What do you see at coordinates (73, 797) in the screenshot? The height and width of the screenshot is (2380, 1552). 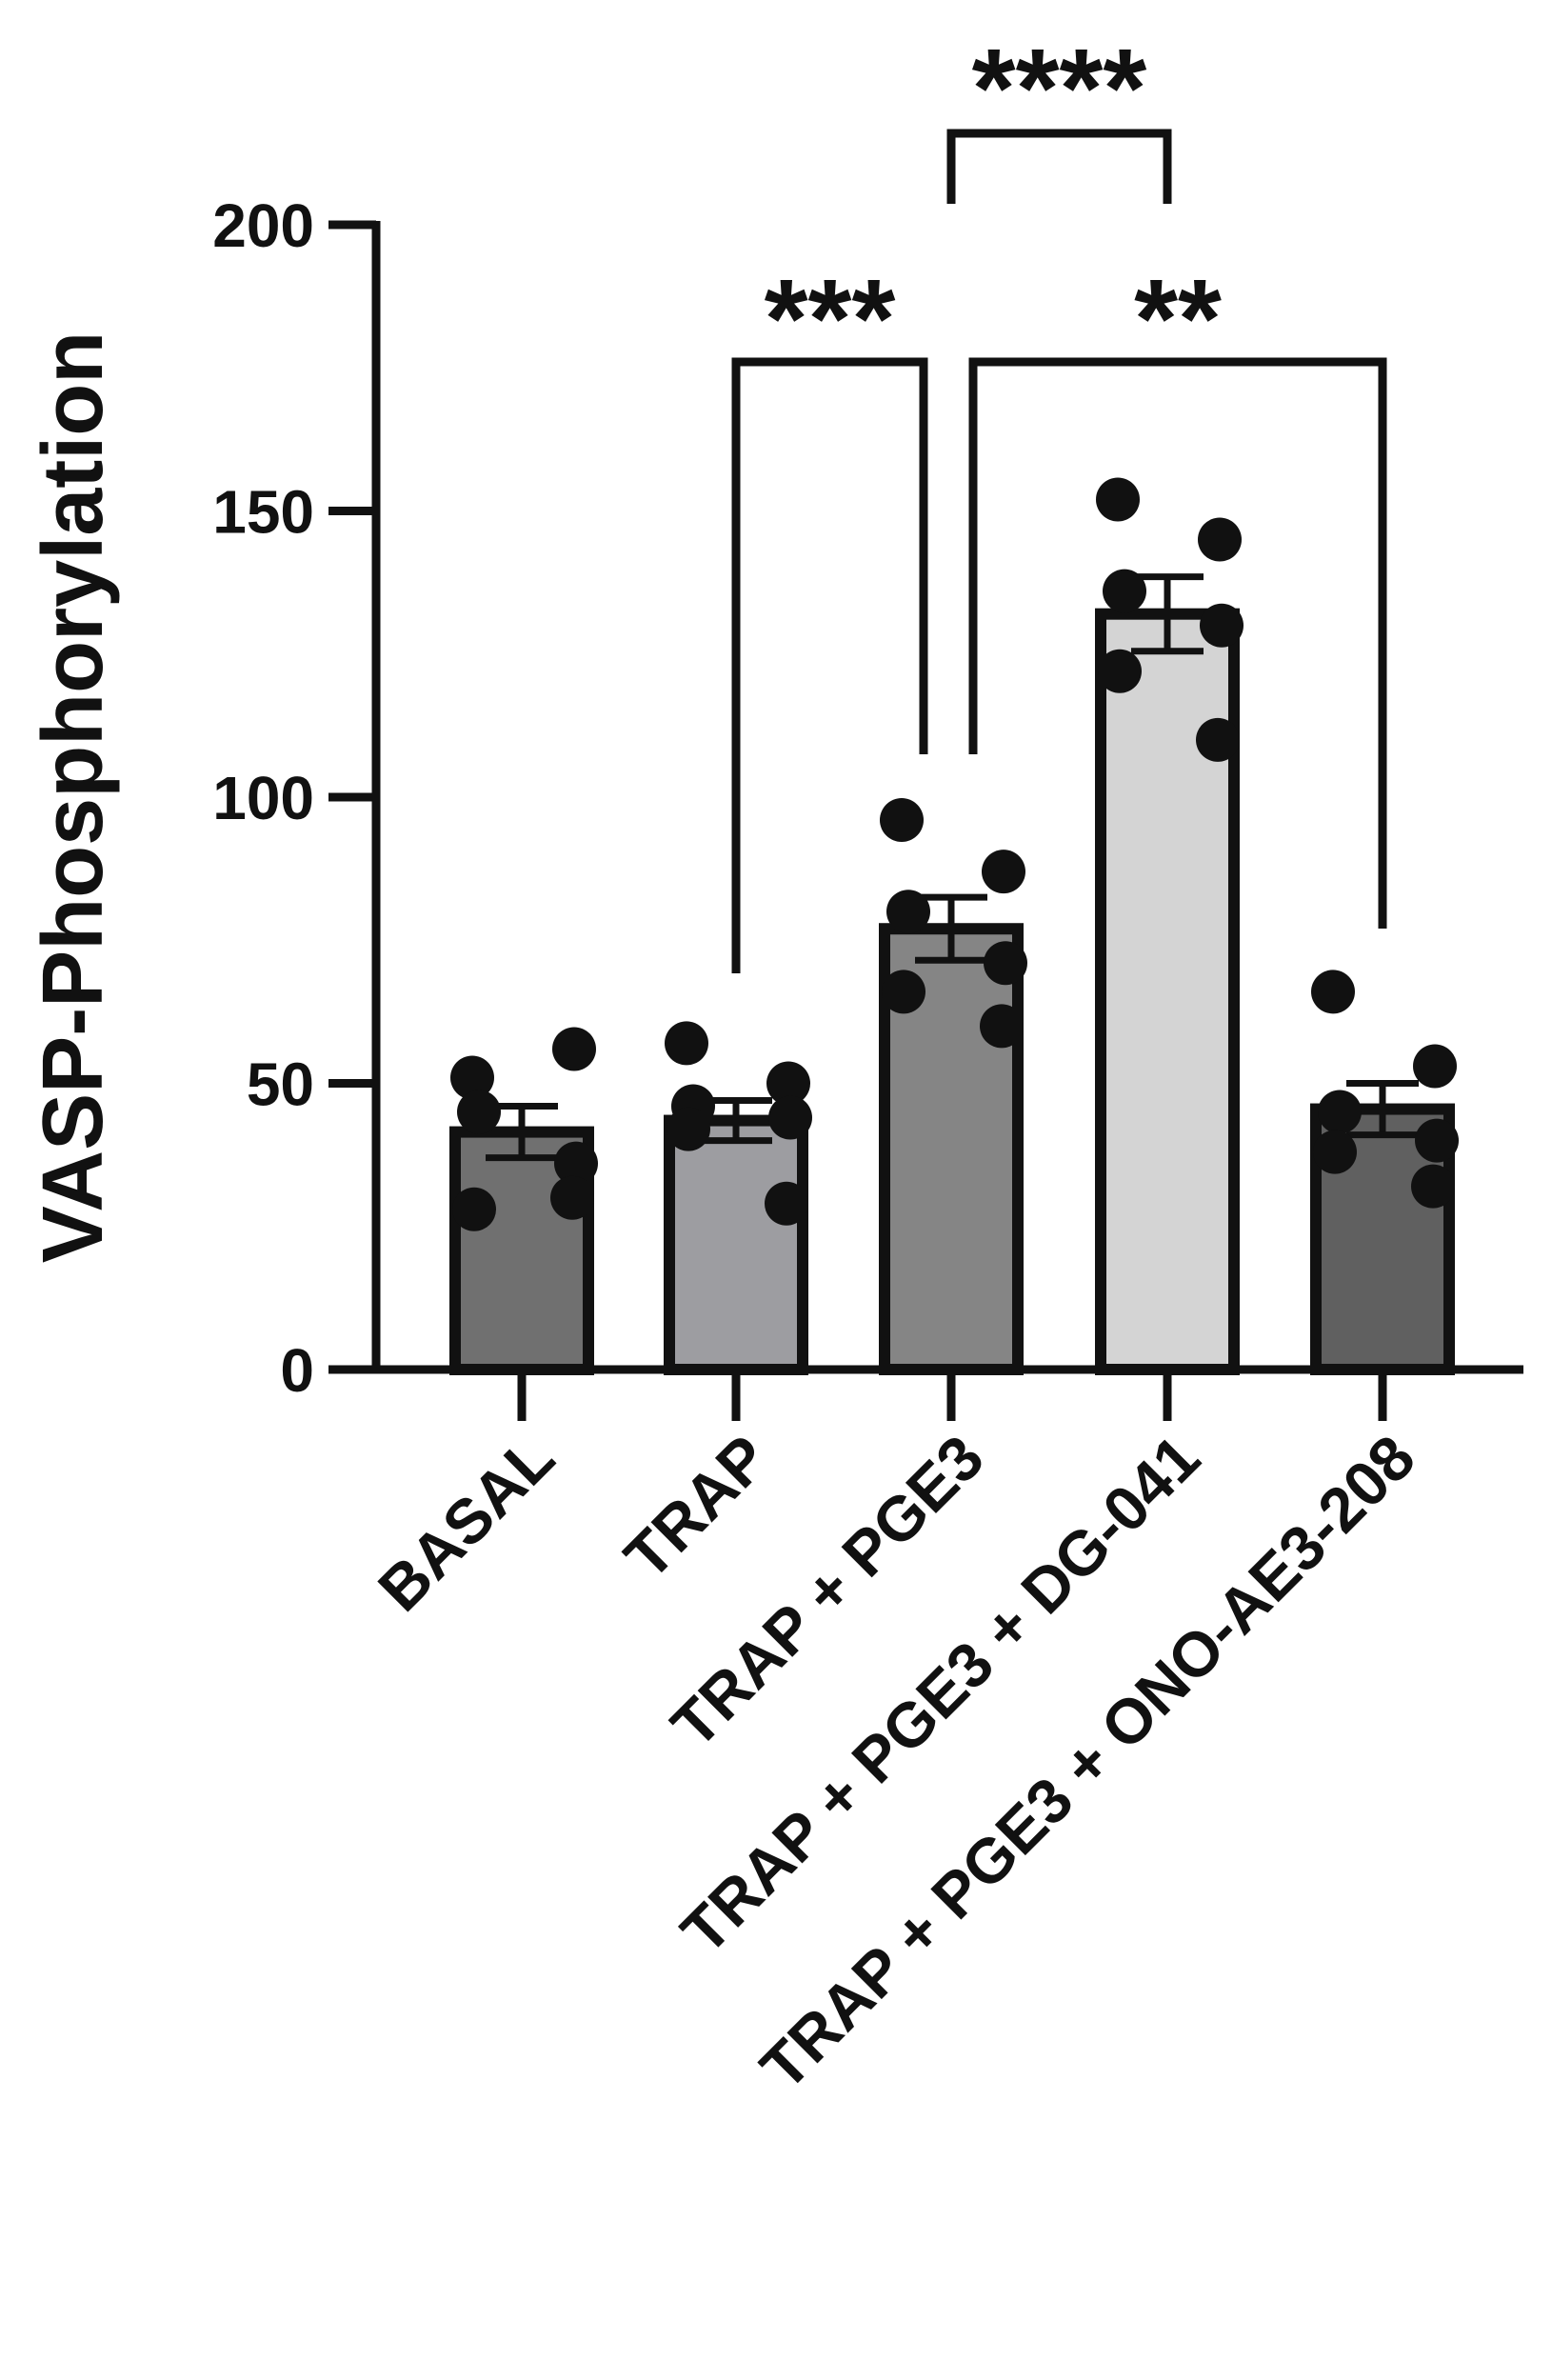 I see `y-axis-label: VASP-Phosphorylation` at bounding box center [73, 797].